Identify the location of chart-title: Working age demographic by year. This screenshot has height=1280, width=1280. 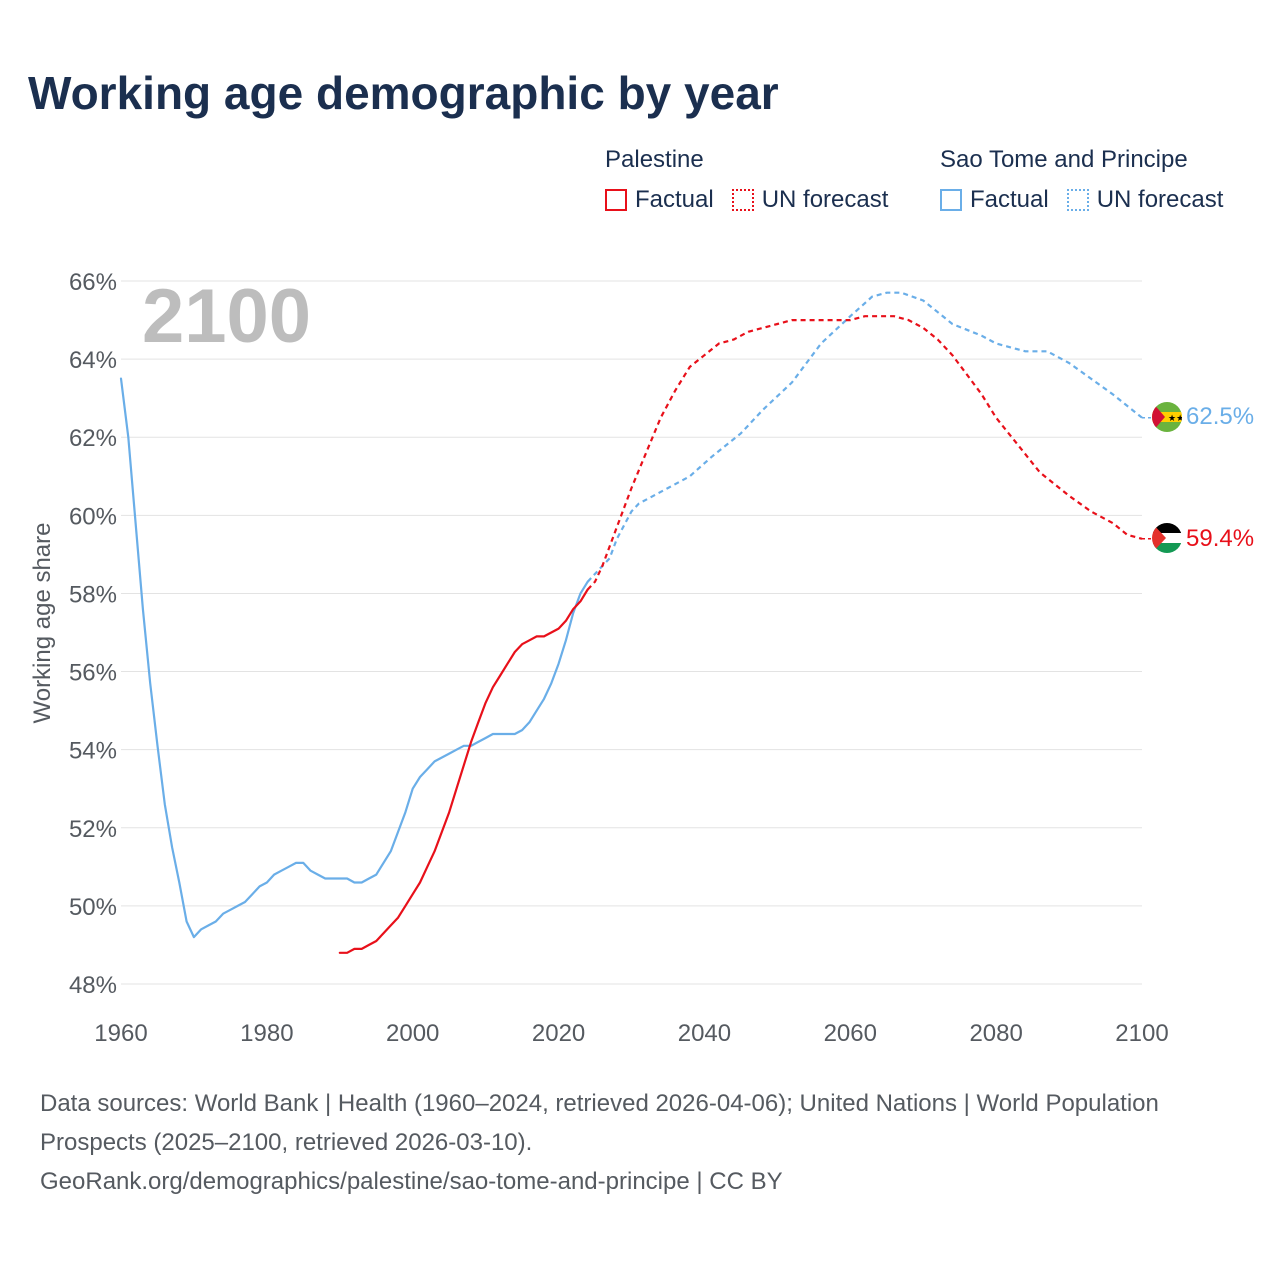
(403, 93).